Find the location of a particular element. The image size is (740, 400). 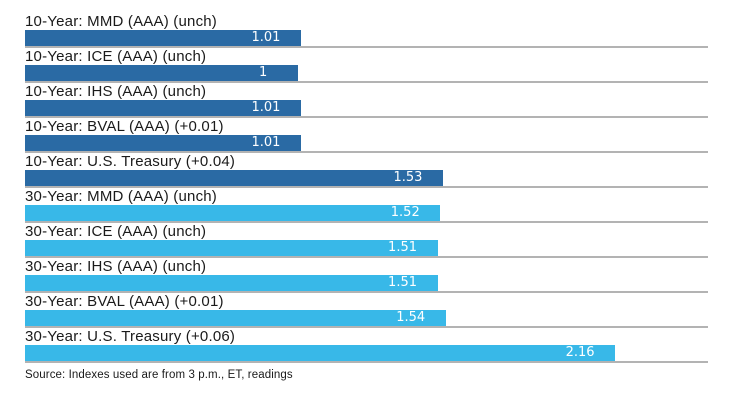

bar: 2.16 is located at coordinates (320, 353).